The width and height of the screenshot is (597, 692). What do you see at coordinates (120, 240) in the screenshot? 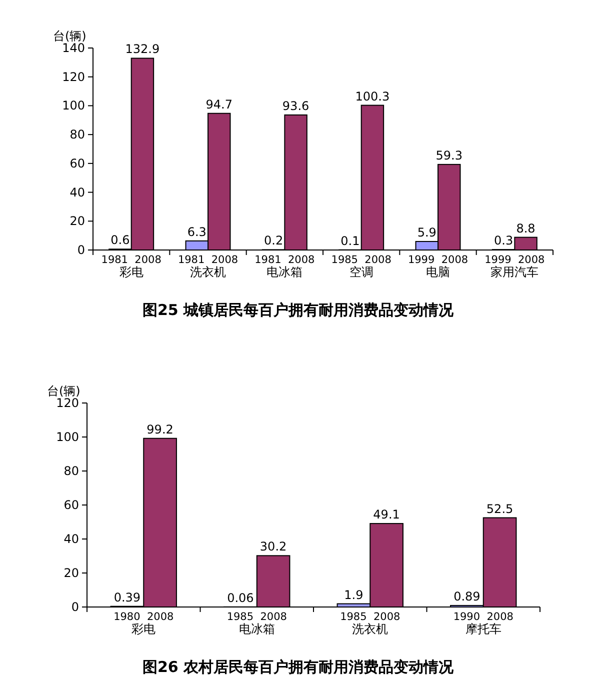
I see `data-label: 0.6` at bounding box center [120, 240].